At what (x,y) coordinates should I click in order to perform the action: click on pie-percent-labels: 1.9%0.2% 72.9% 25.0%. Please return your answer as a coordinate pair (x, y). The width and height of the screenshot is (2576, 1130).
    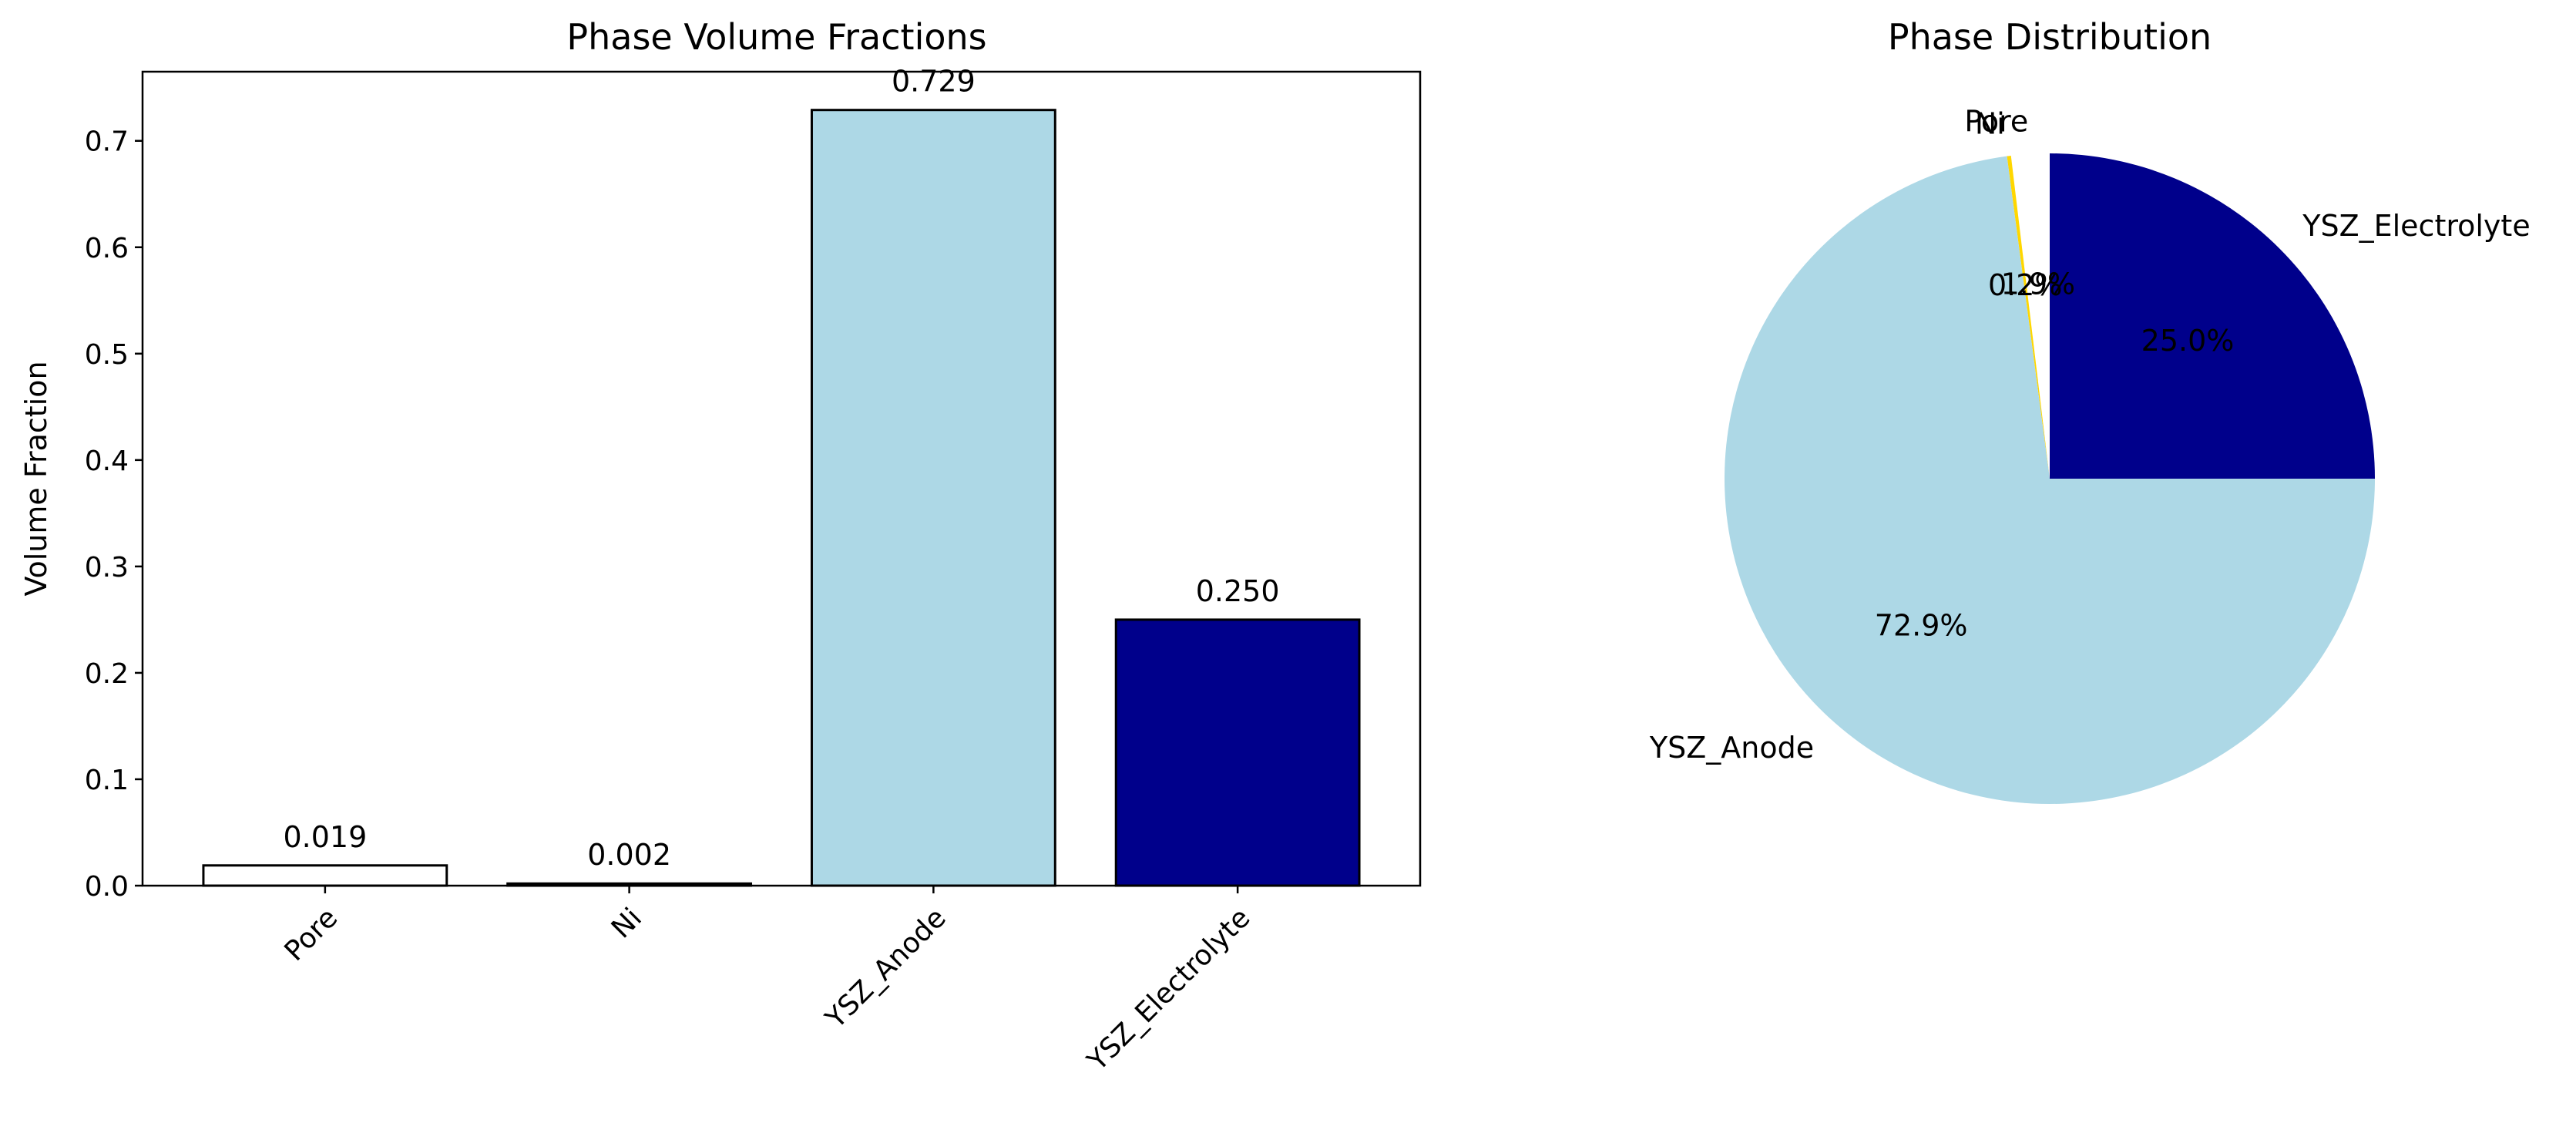
    Looking at the image, I should click on (2055, 454).